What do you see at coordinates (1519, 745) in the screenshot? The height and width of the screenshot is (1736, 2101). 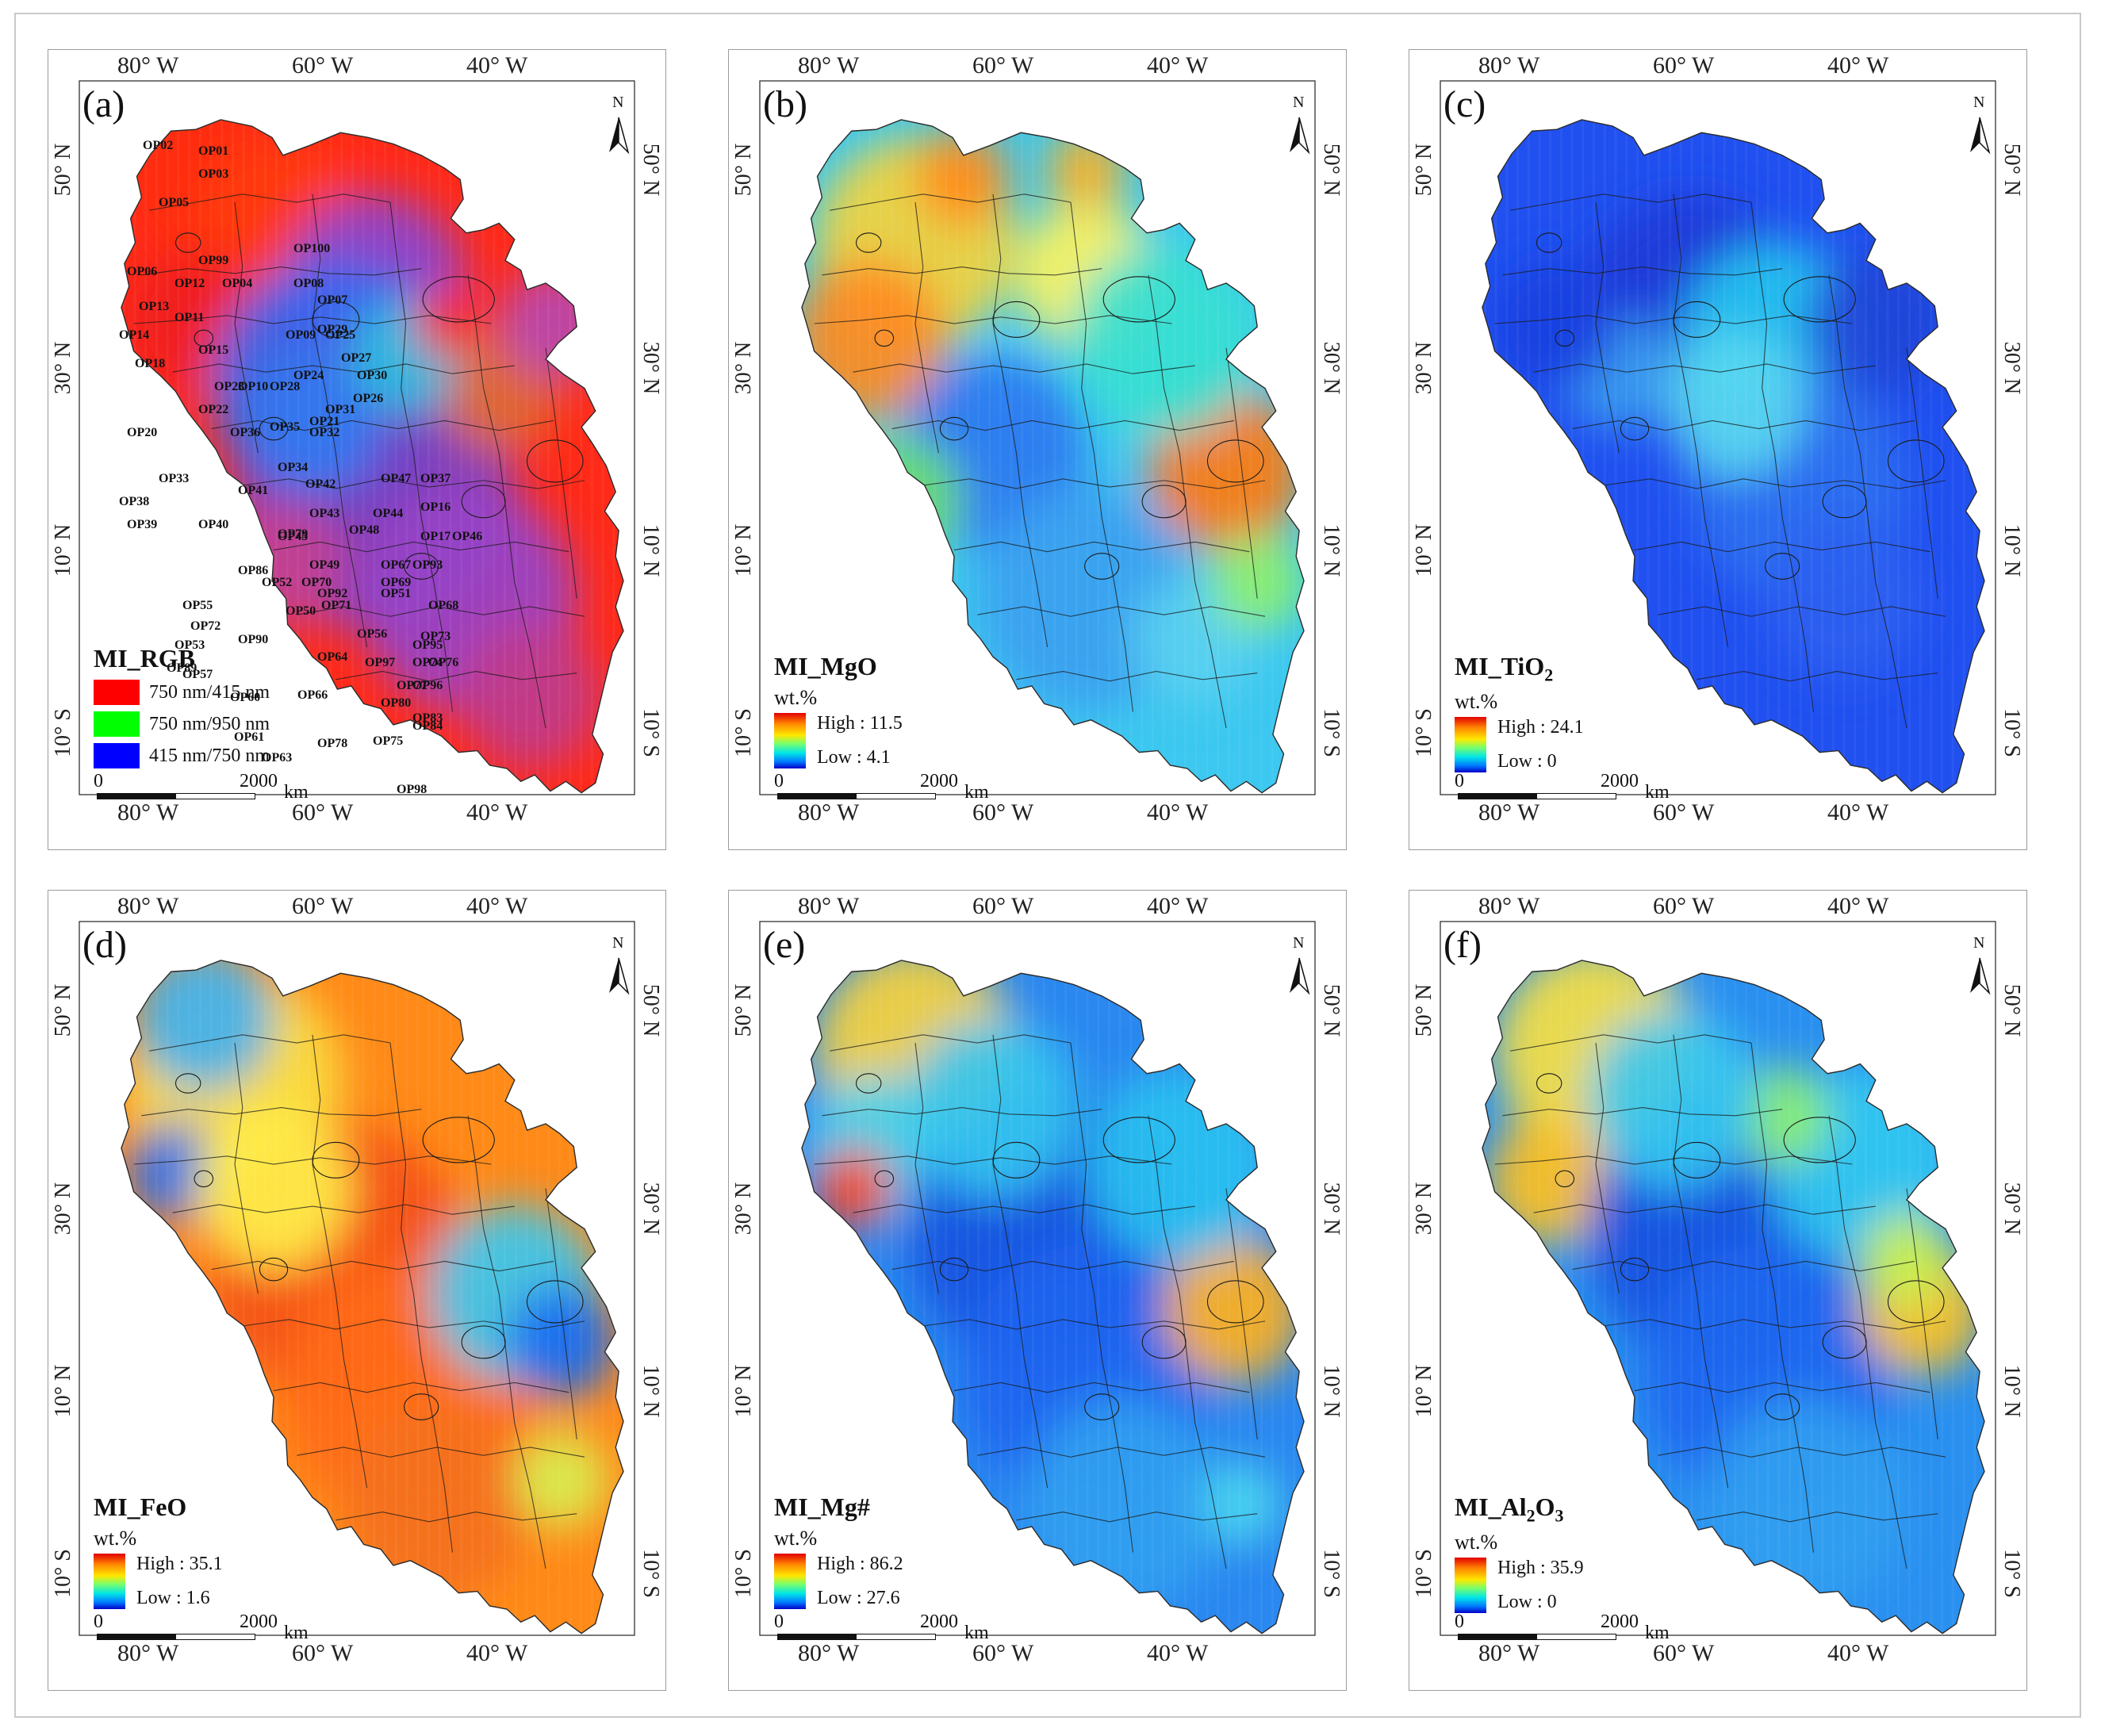 I see `color-ramp-row: High : 24.1 Low : 0` at bounding box center [1519, 745].